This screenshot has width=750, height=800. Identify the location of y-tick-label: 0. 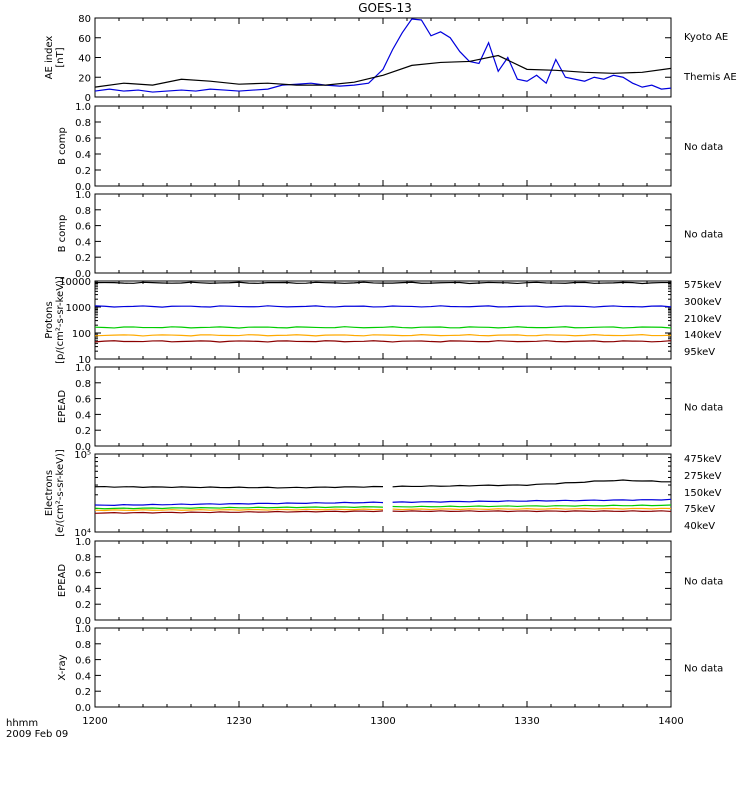
(88, 98).